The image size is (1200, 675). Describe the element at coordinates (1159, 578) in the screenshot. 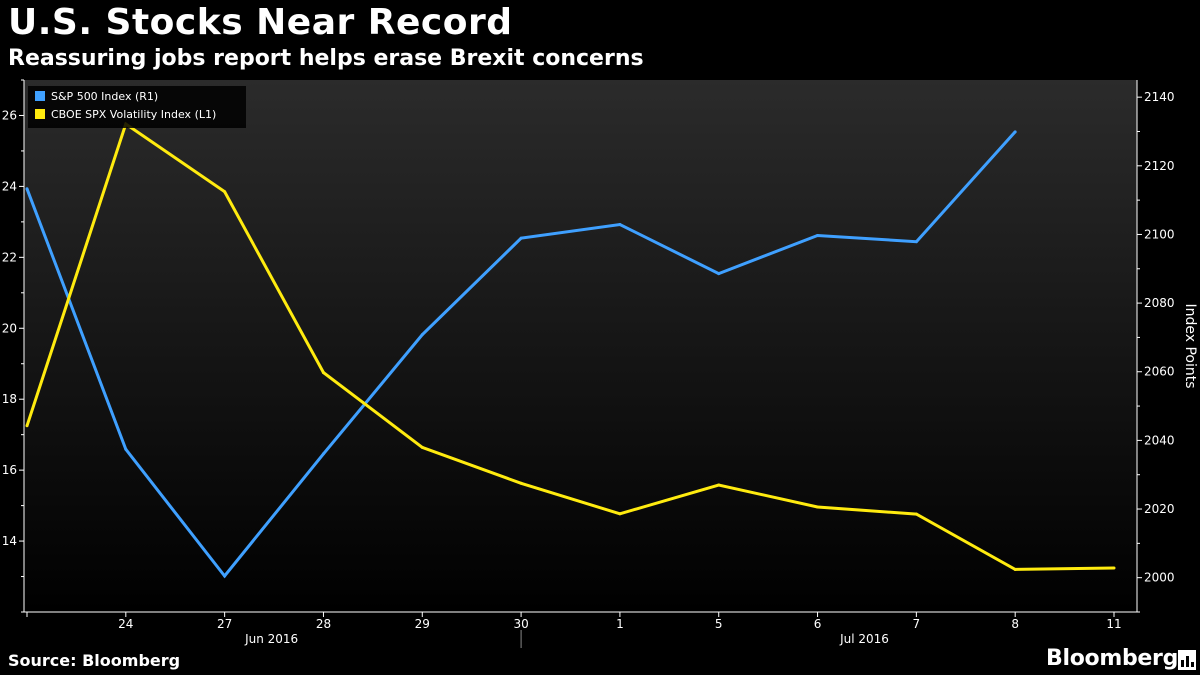

I see `right-tick-label: 2000` at that location.